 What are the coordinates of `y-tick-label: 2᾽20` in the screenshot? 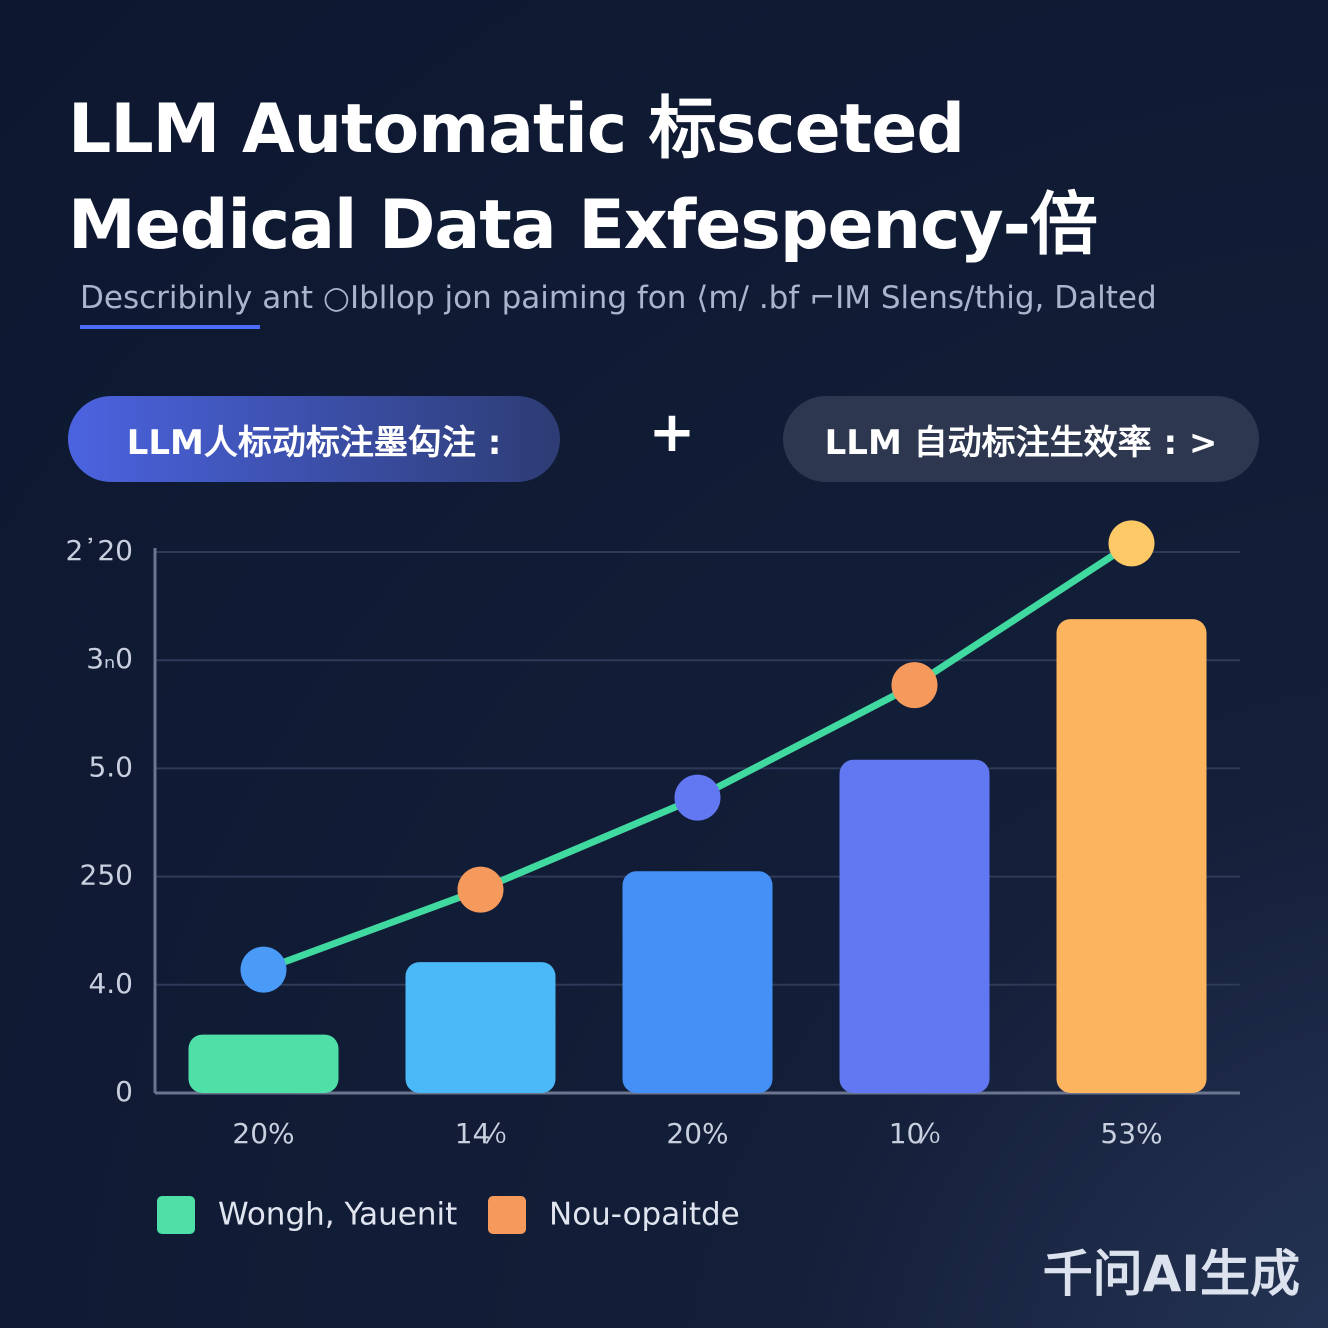 It's located at (99, 550).